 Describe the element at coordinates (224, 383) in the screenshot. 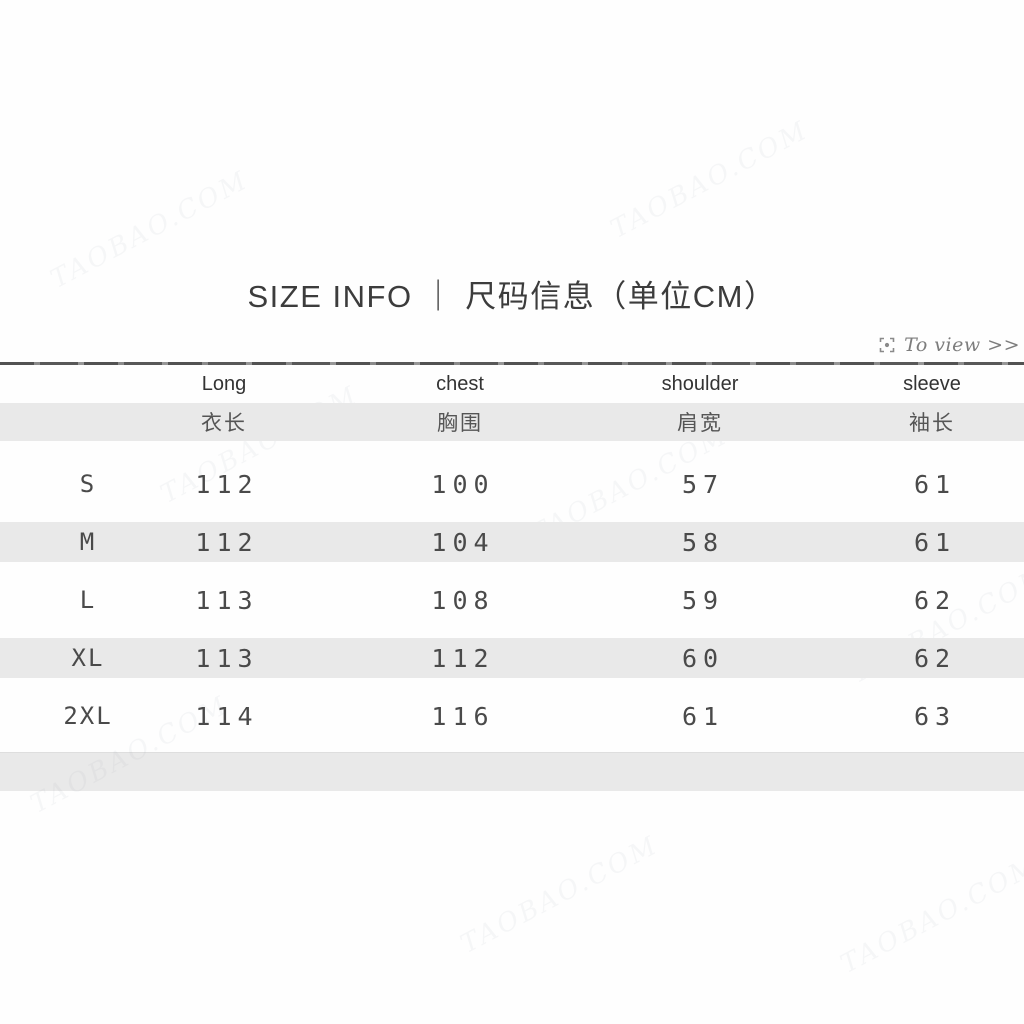

I see `column-header-long-en: Long` at that location.